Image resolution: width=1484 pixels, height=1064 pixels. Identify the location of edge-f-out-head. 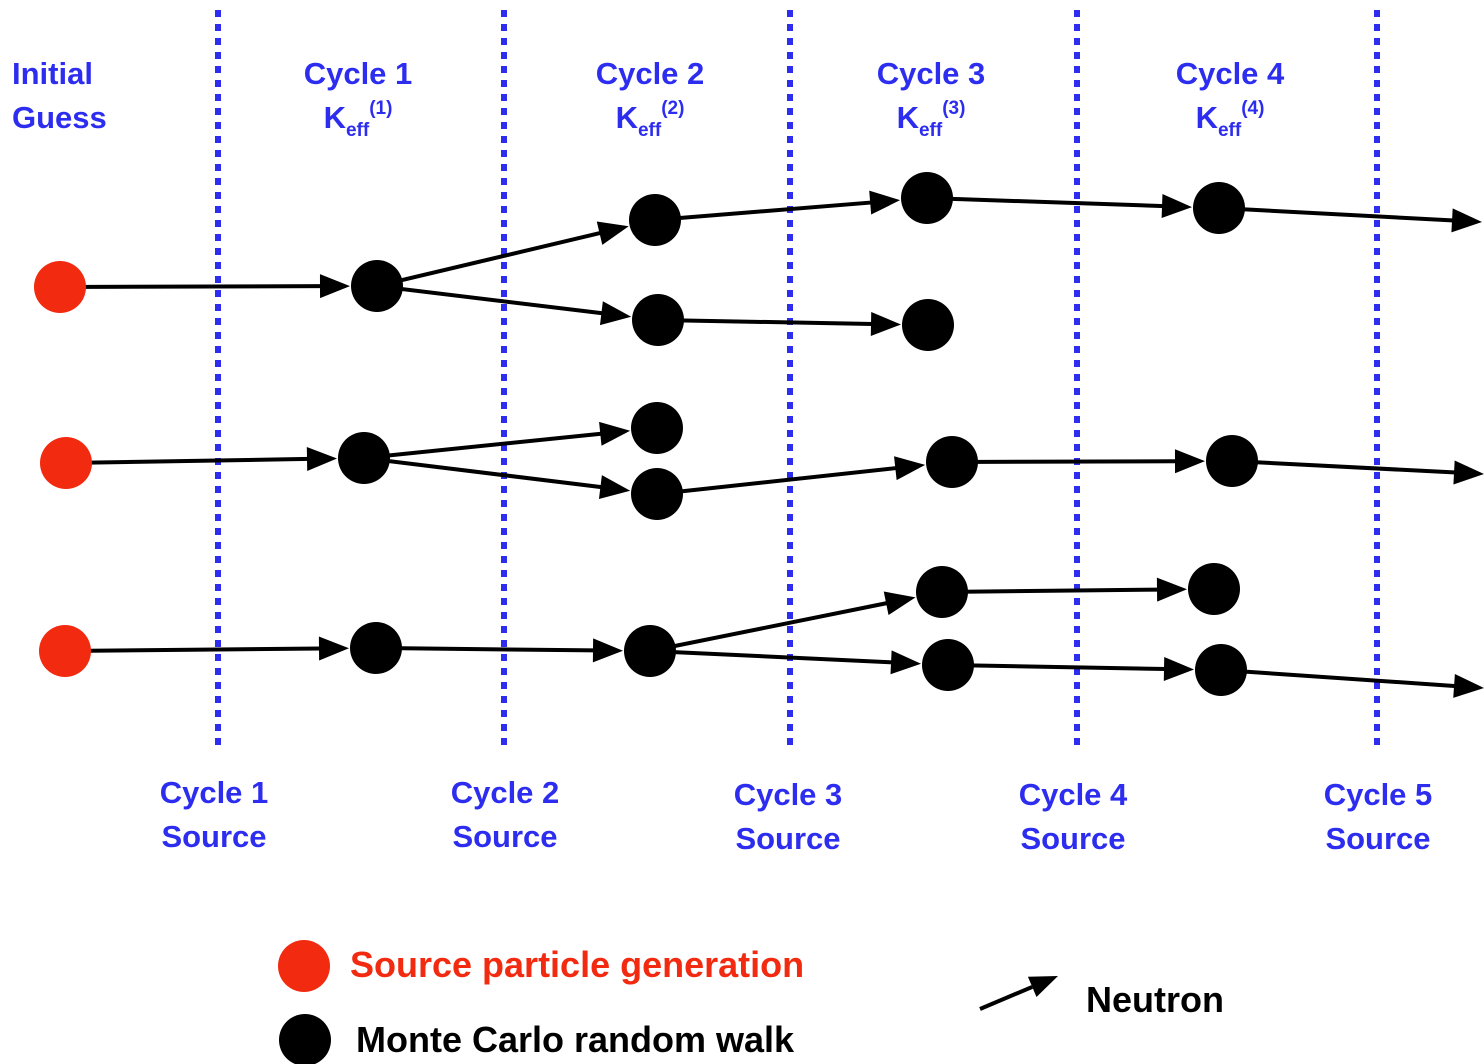
(1466, 220).